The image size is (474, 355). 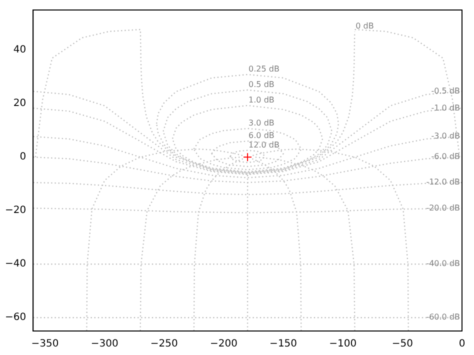 I want to click on x-tick-label: −100, so click(x=343, y=344).